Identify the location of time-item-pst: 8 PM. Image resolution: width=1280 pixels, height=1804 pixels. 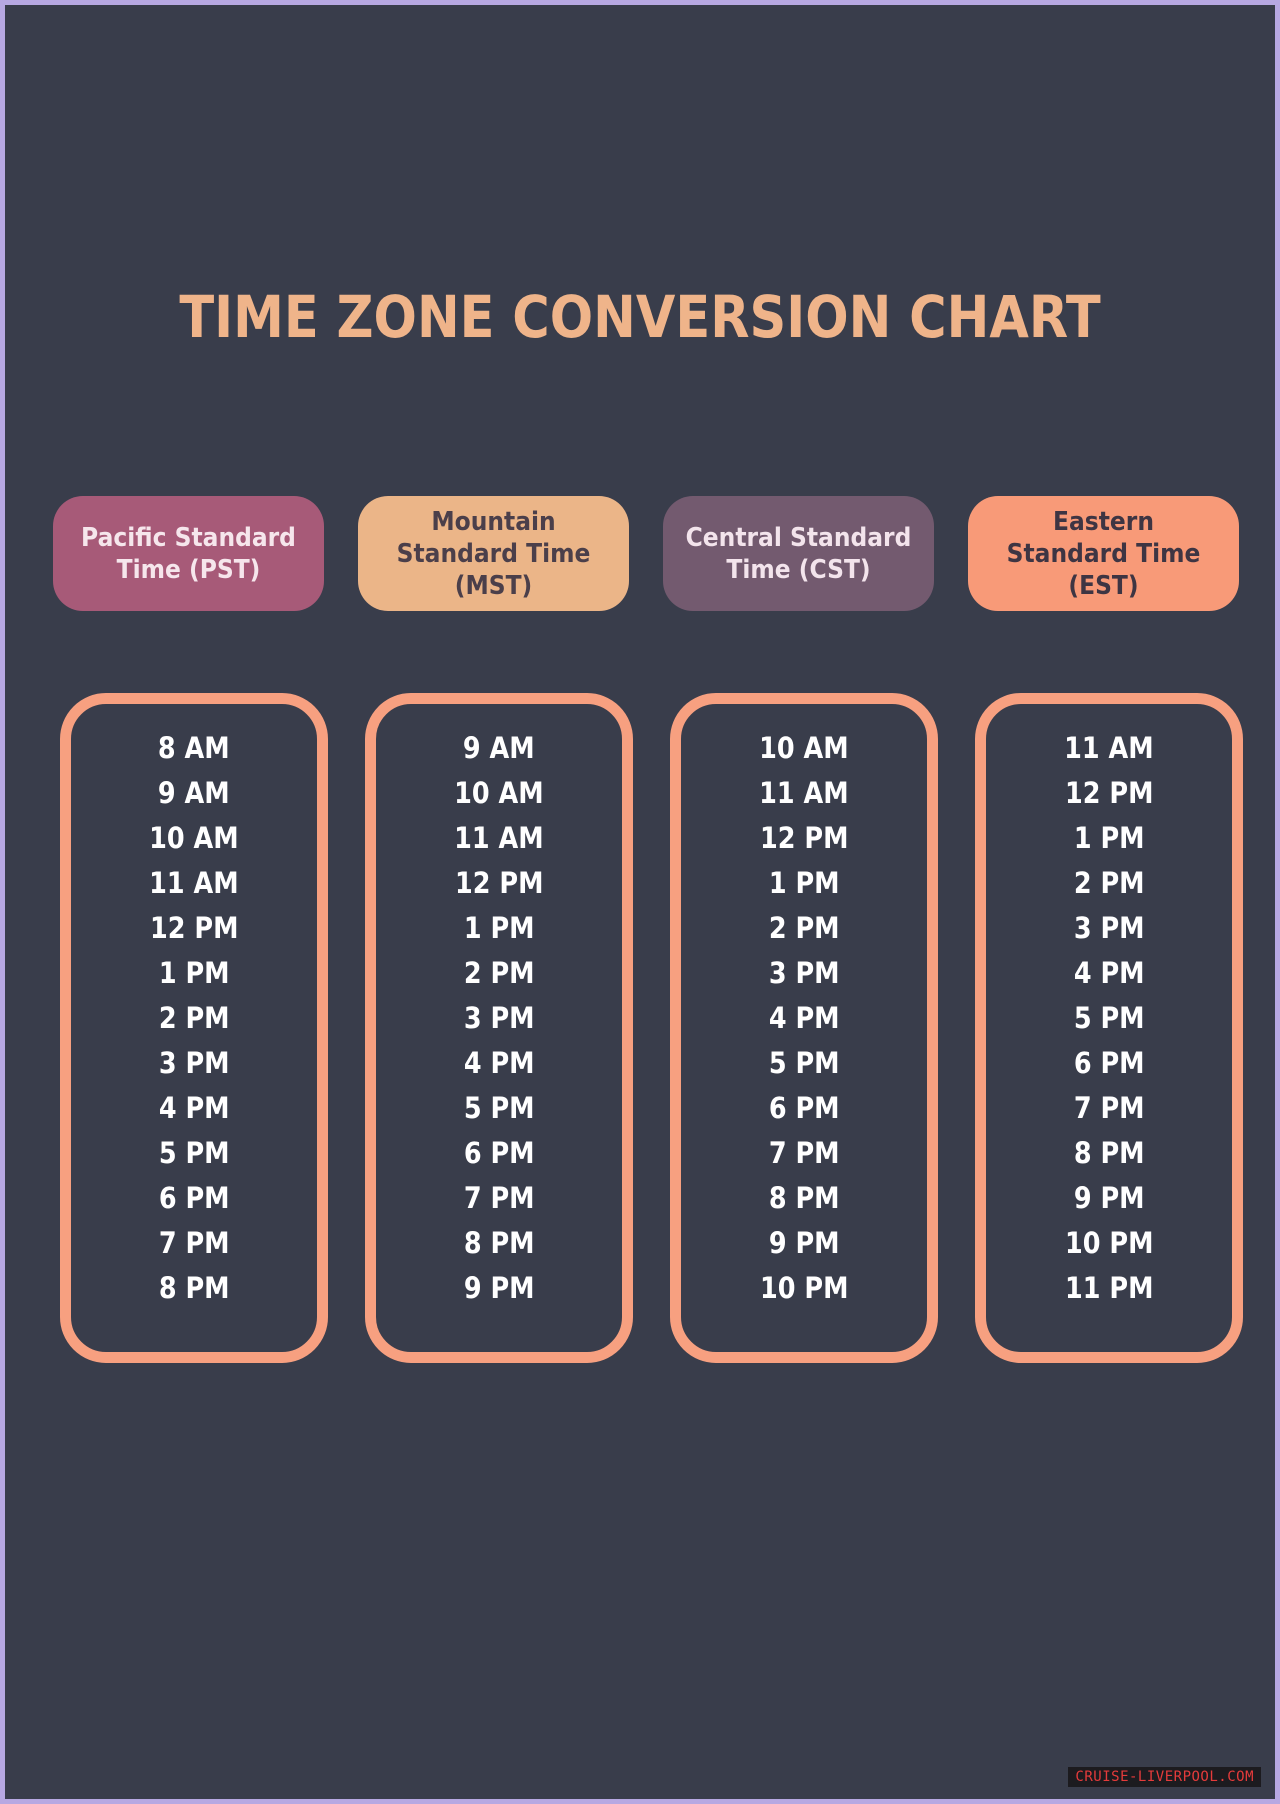
(194, 1288).